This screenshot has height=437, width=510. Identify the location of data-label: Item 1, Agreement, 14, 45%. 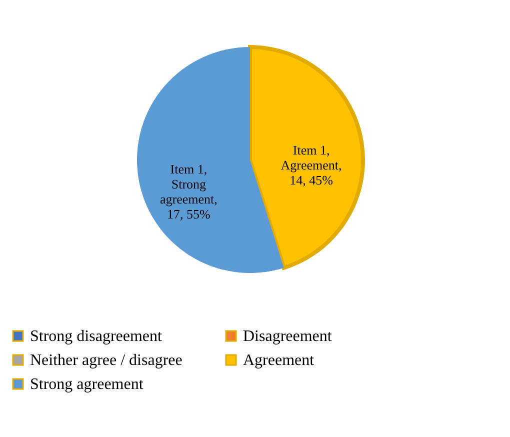
(311, 165).